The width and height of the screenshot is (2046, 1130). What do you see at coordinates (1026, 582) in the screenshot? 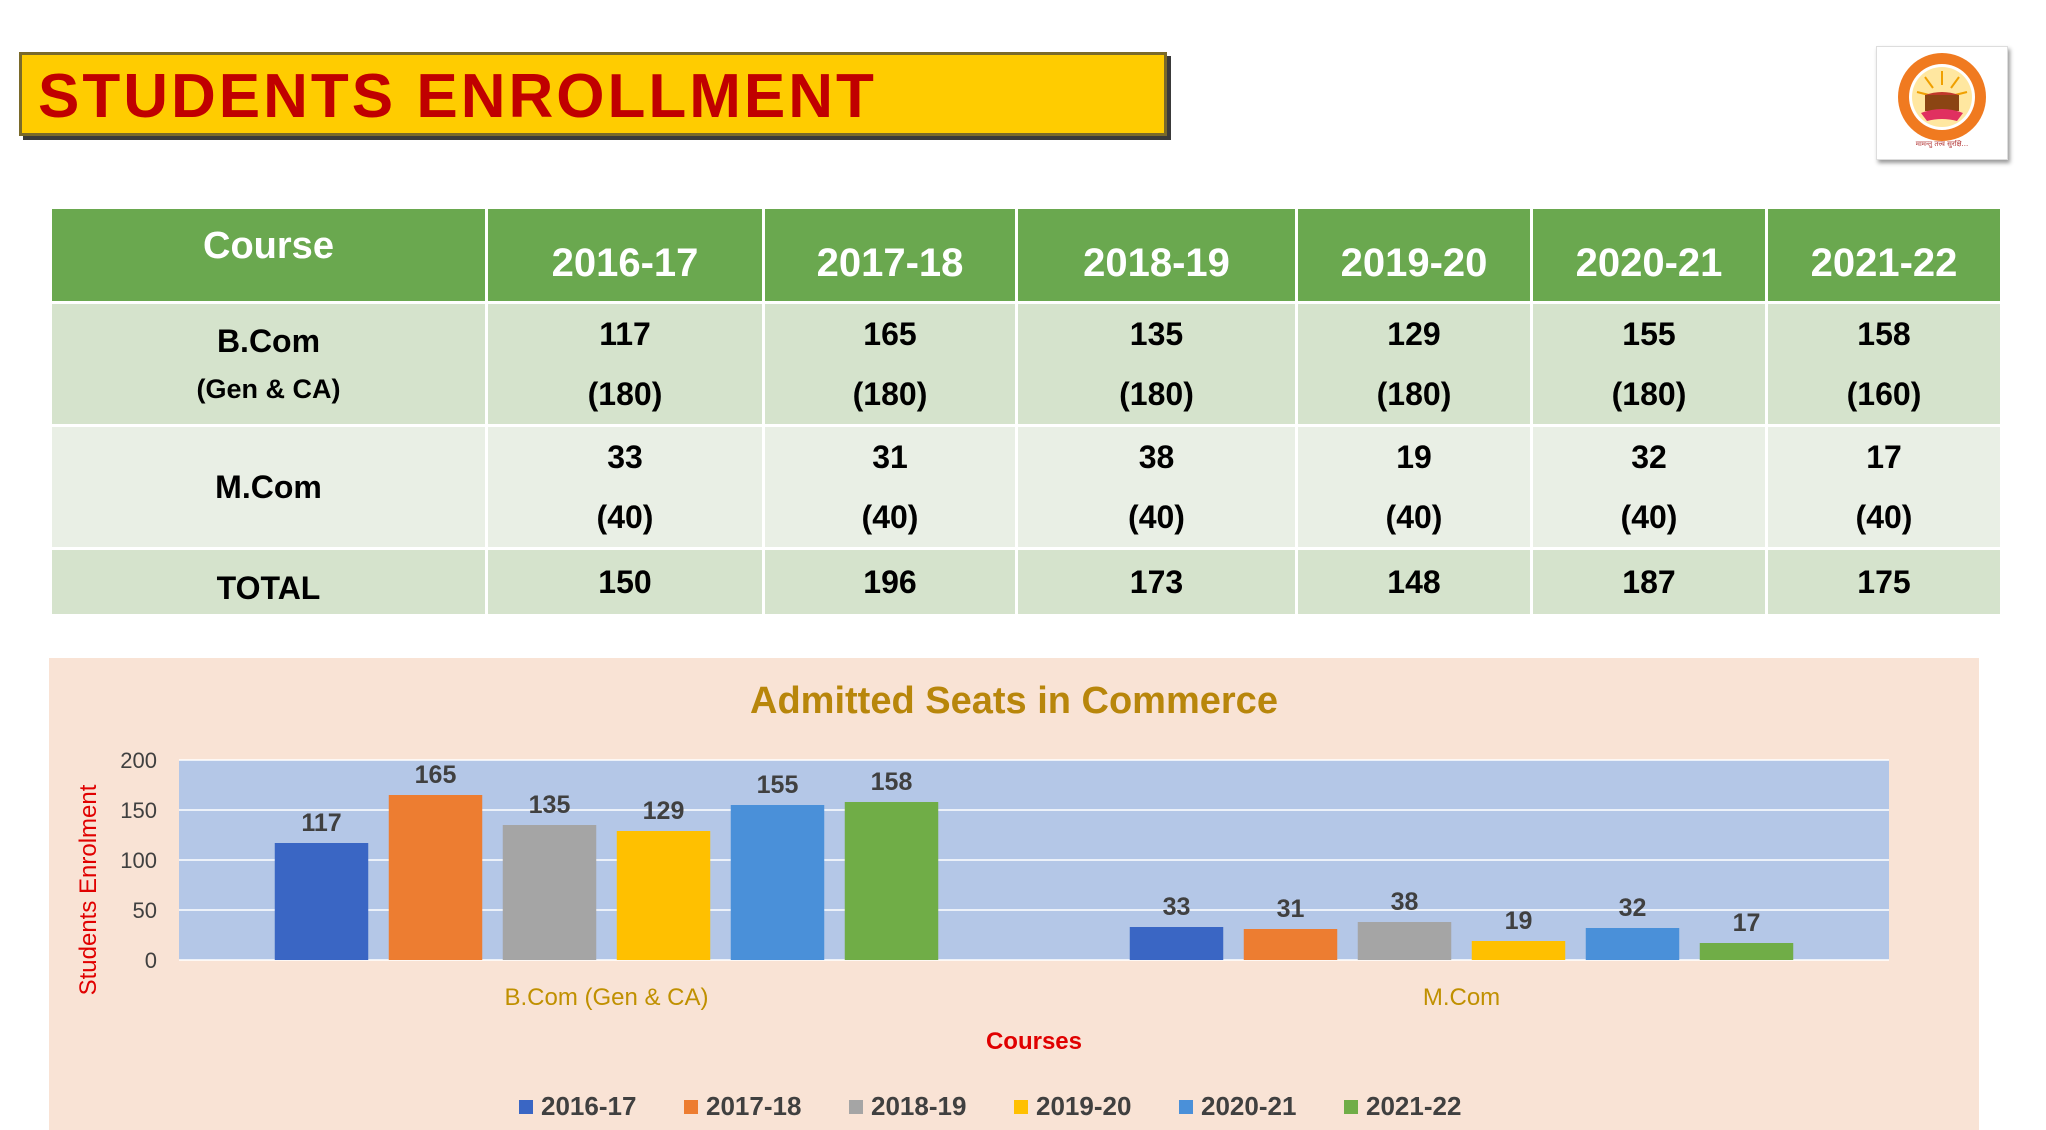
I see `table-row-total: TOTAL 150 196 173 148 187 175` at bounding box center [1026, 582].